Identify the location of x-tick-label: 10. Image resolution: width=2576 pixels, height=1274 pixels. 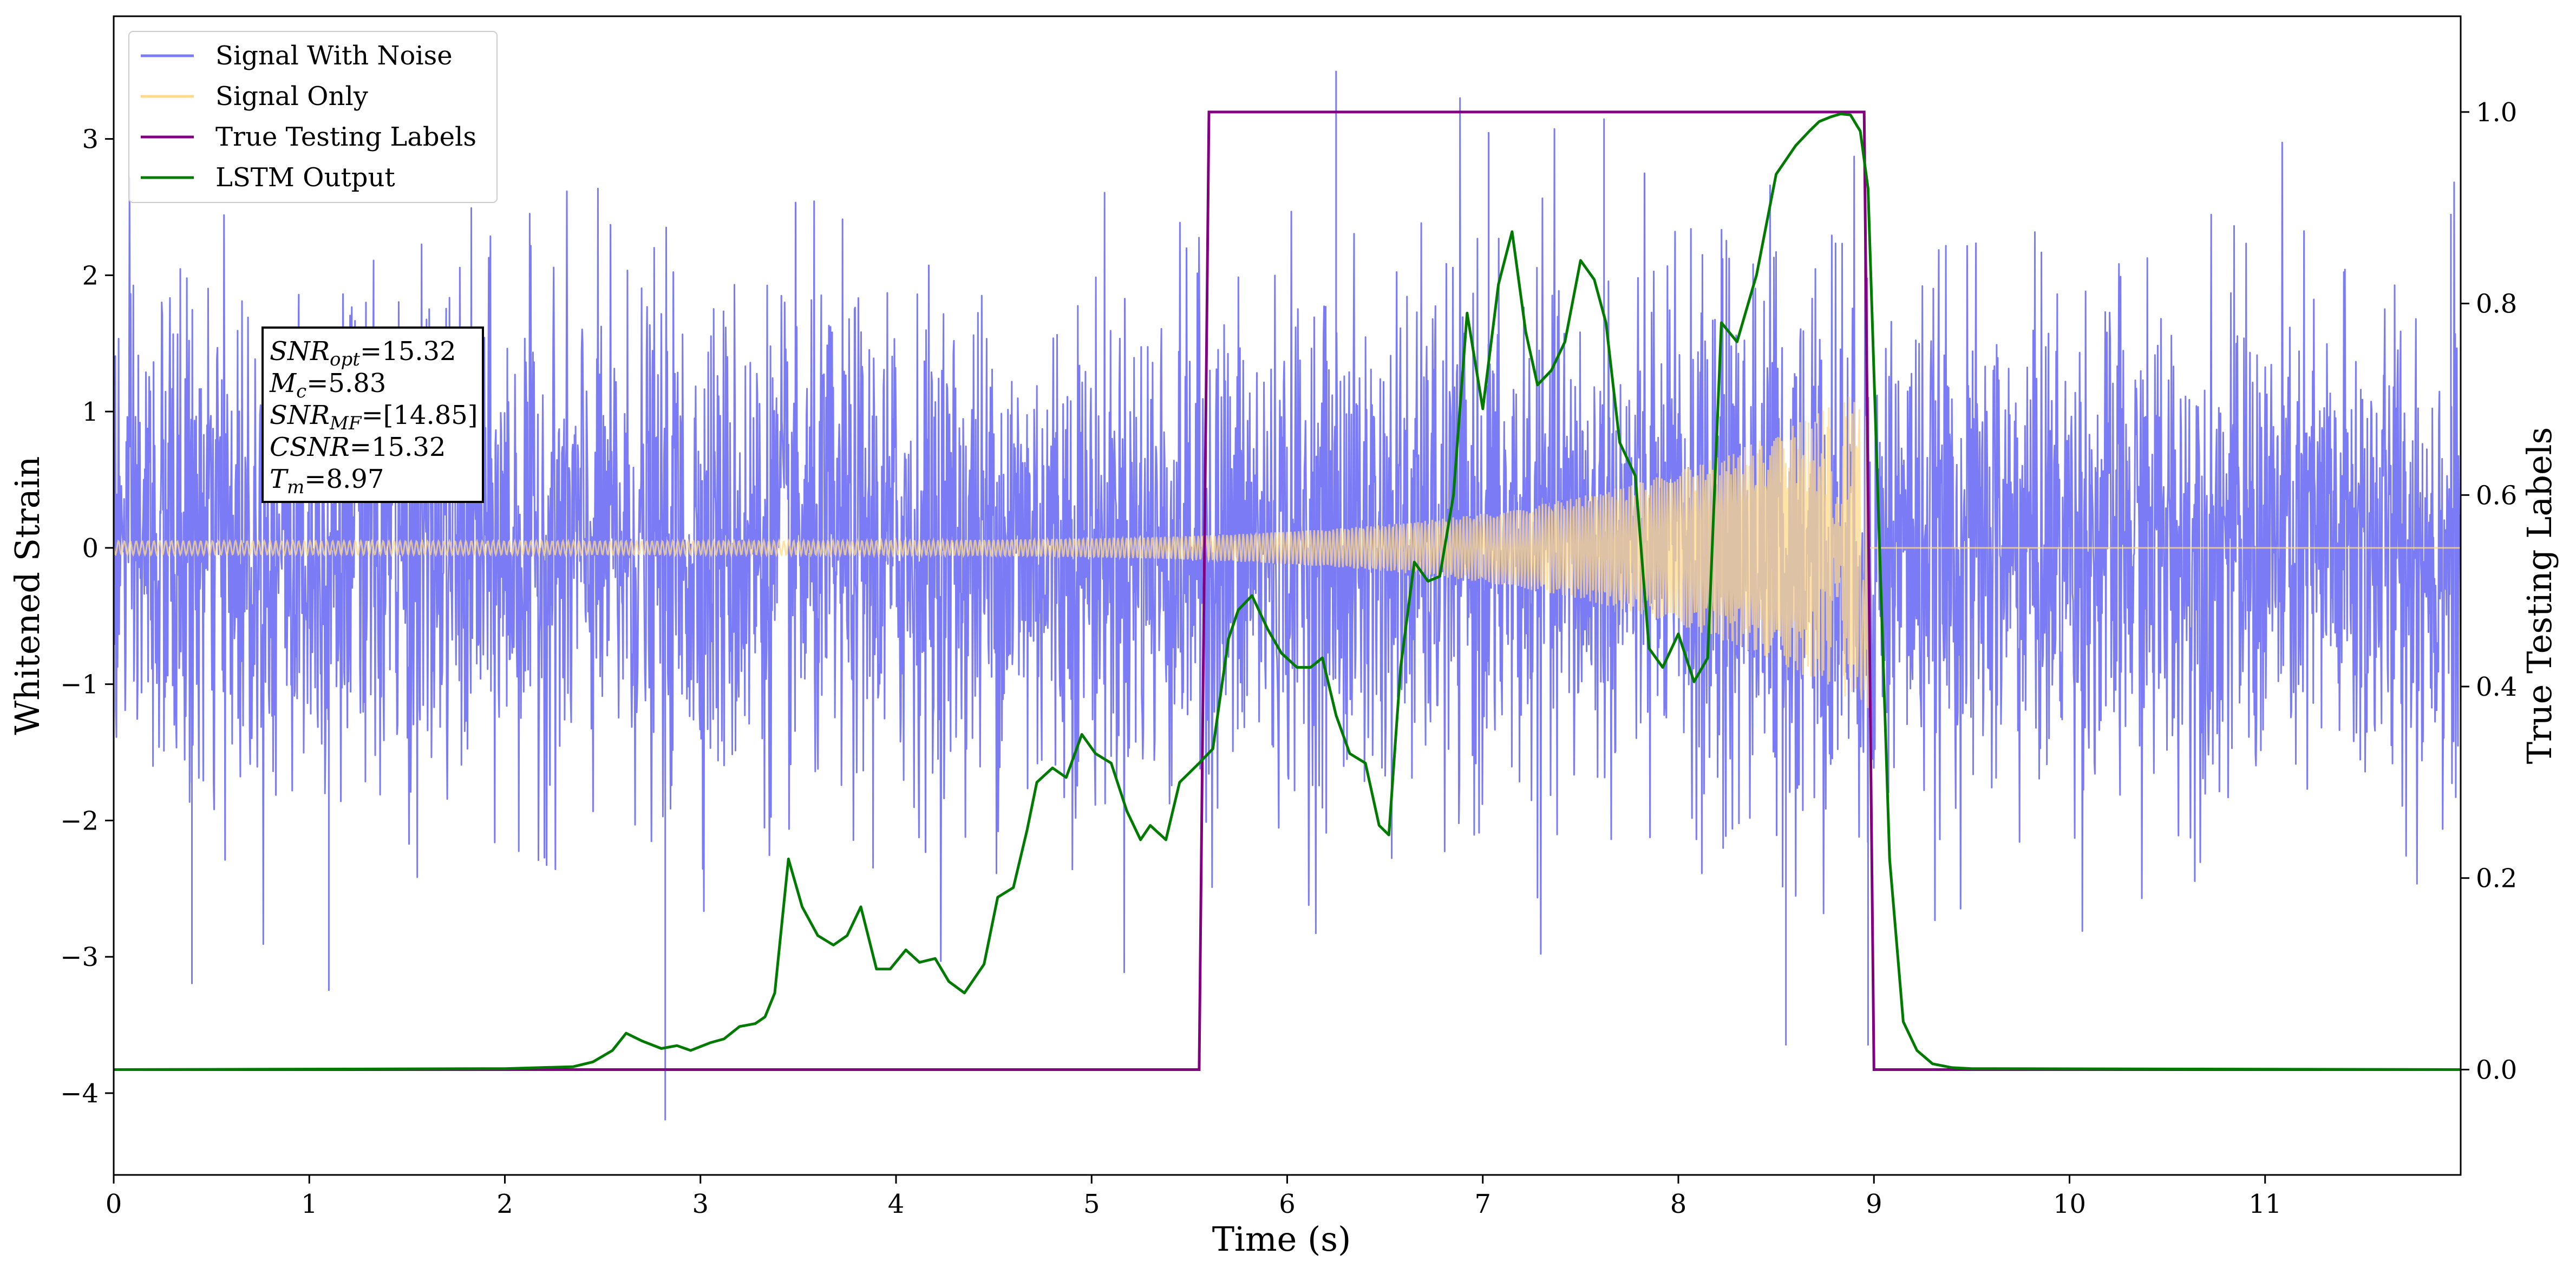
(2069, 1204).